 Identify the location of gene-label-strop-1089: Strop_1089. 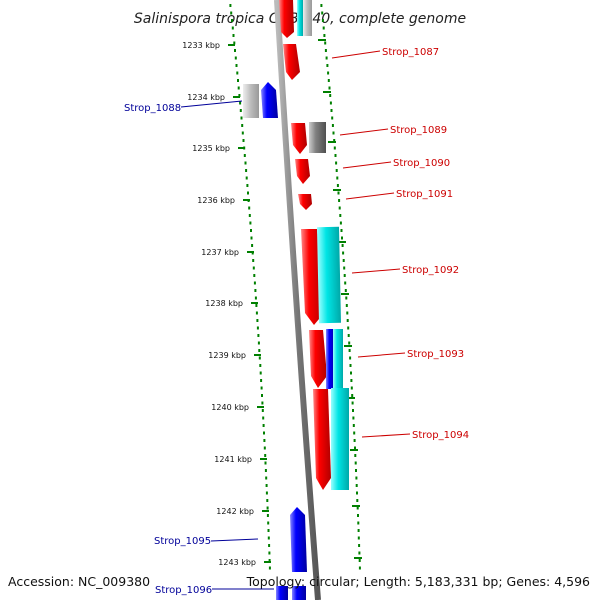
(418, 130).